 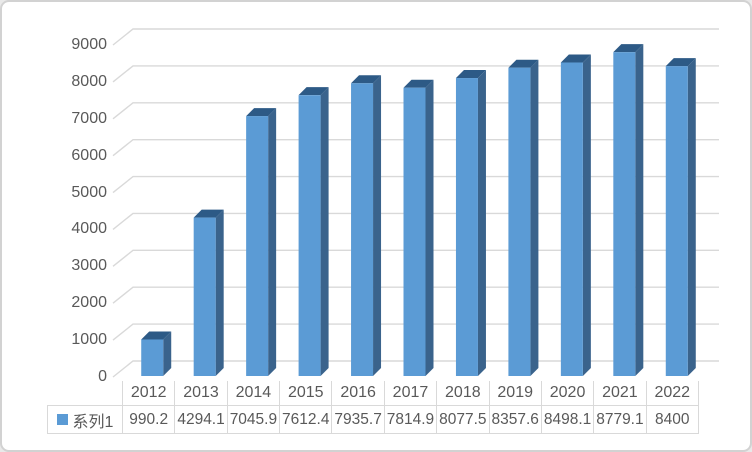 I want to click on bar-2016, so click(x=366, y=226).